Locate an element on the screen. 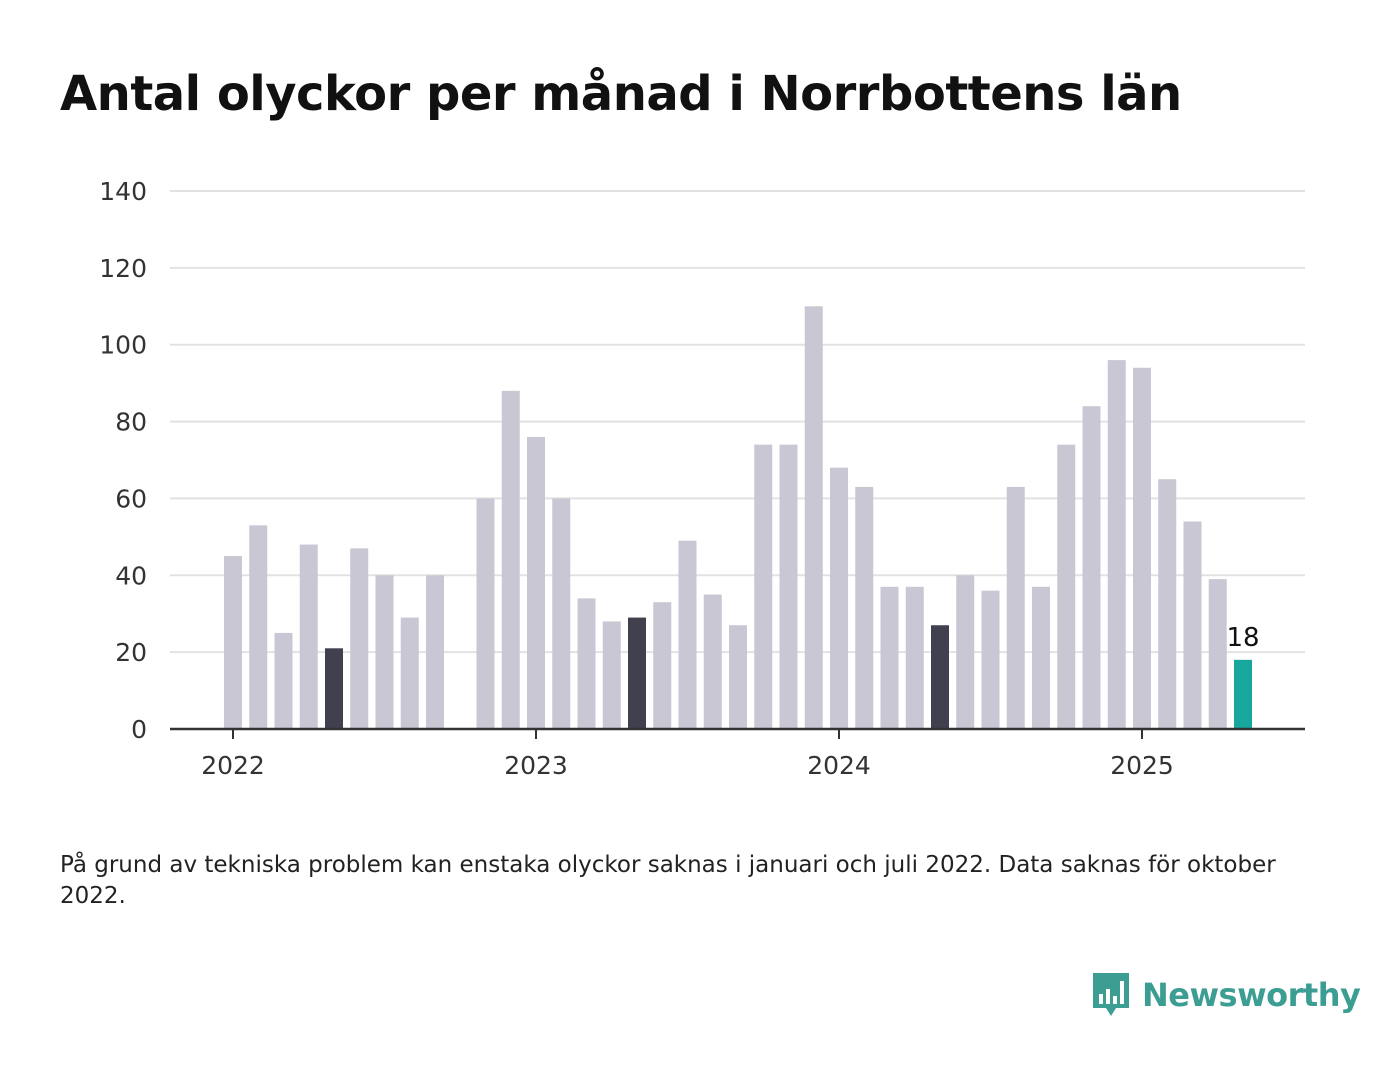 The image size is (1400, 1080). x-tick-label: 2024 is located at coordinates (839, 765).